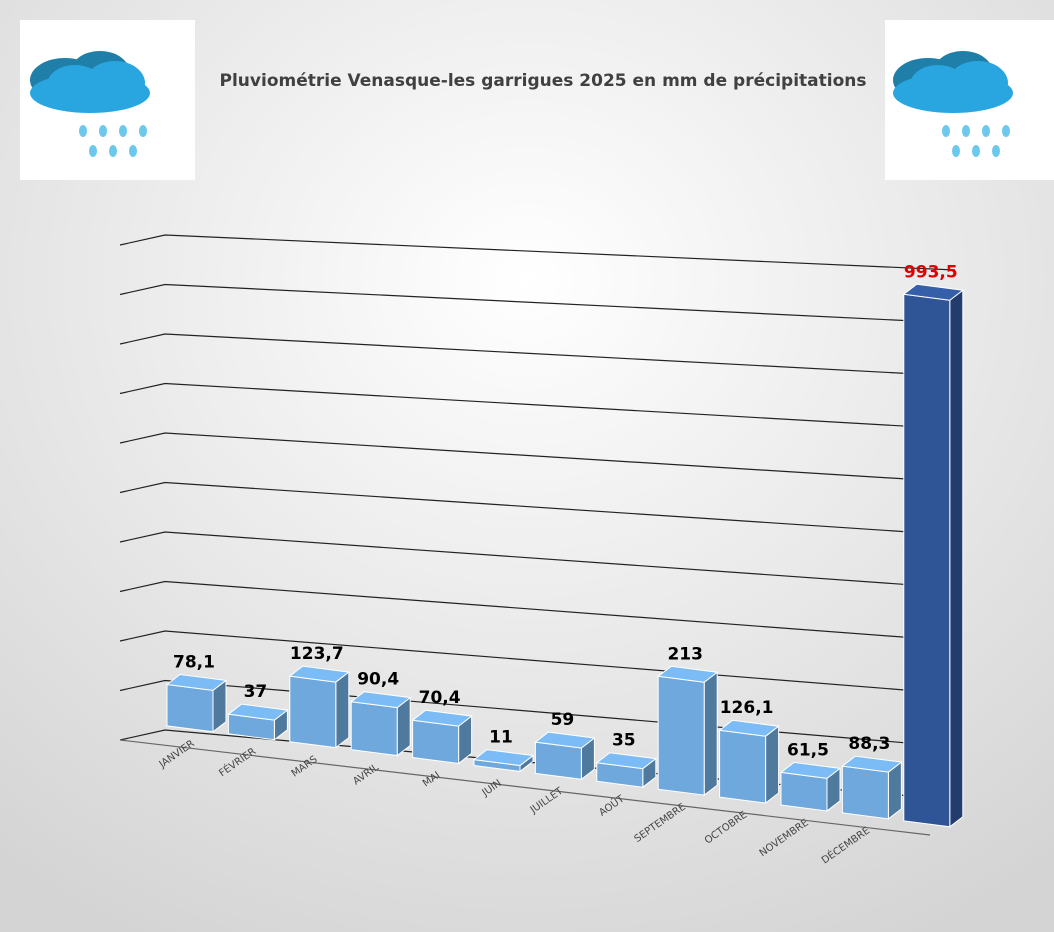 This screenshot has width=1054, height=932. Describe the element at coordinates (808, 750) in the screenshot. I see `data-label: 61,5` at that location.